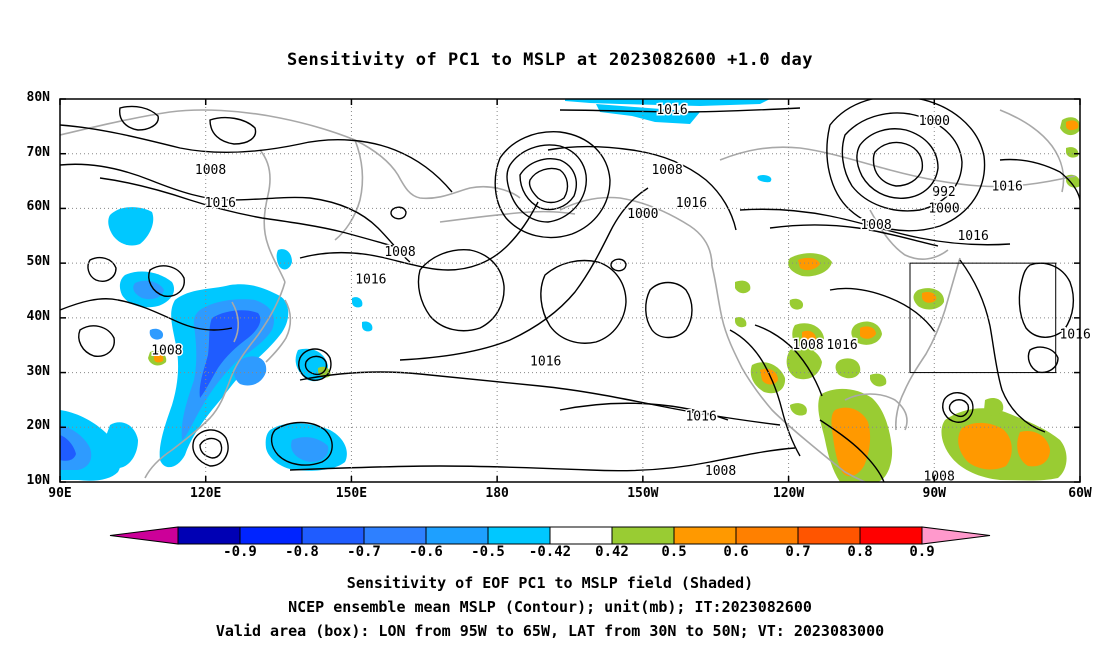 The width and height of the screenshot is (1100, 650). I want to click on contour-1008-canada, so click(854, 235).